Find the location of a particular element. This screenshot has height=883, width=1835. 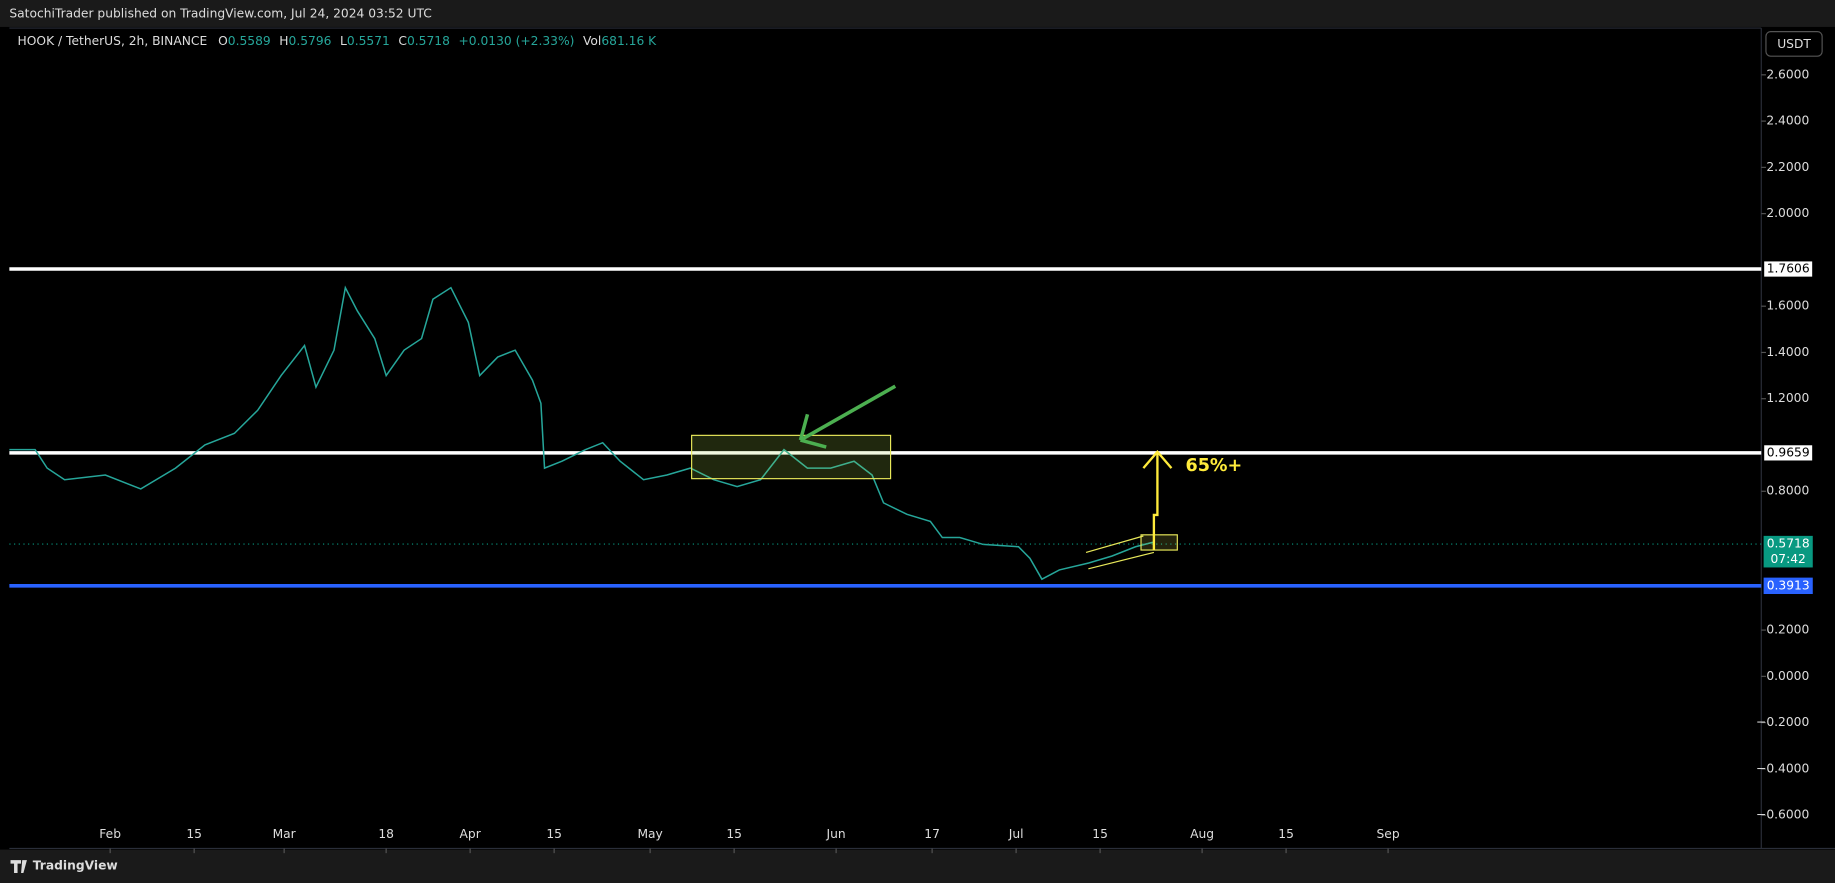

ohlc-value: 0.5718 is located at coordinates (428, 40).